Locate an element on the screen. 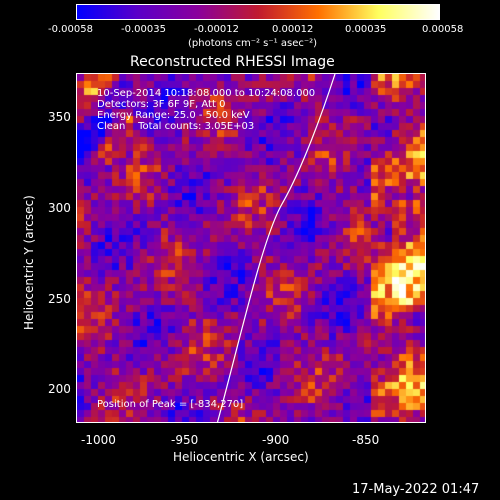 The height and width of the screenshot is (500, 500). y-axis-label: Heliocentric Y (arcsec) is located at coordinates (29, 262).